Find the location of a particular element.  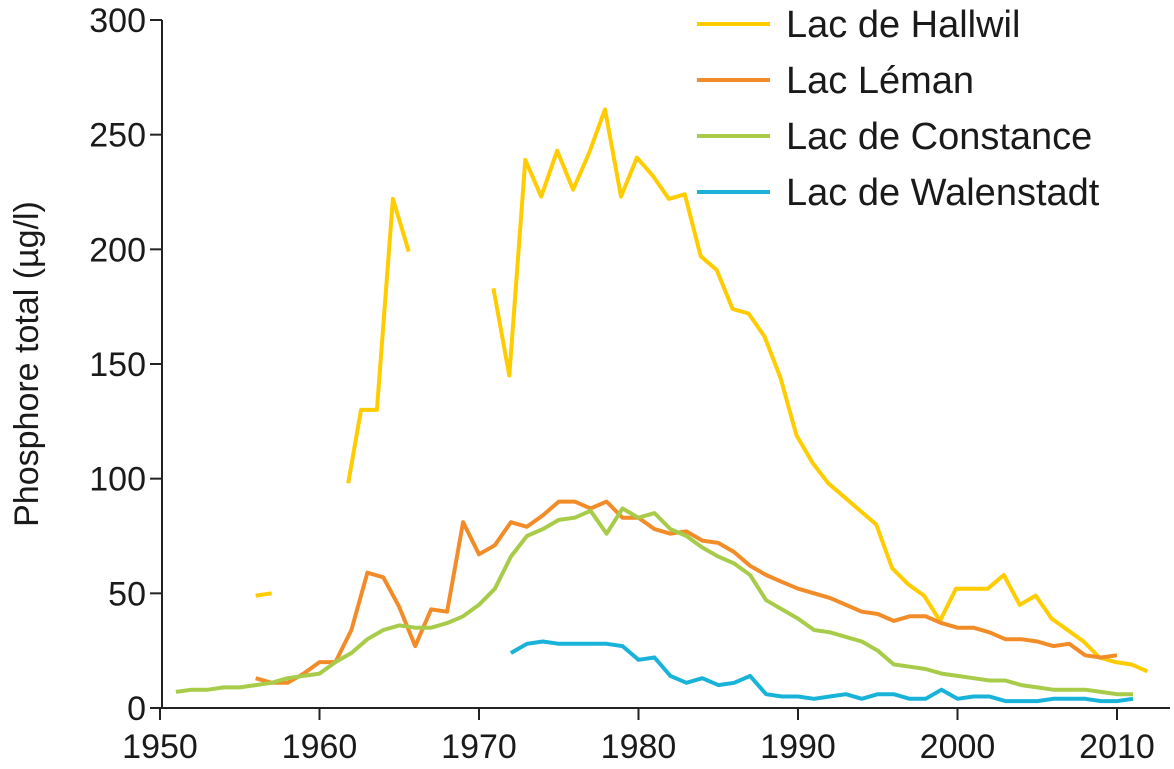

legend-label-3: Lac de Walenstadt is located at coordinates (943, 193).